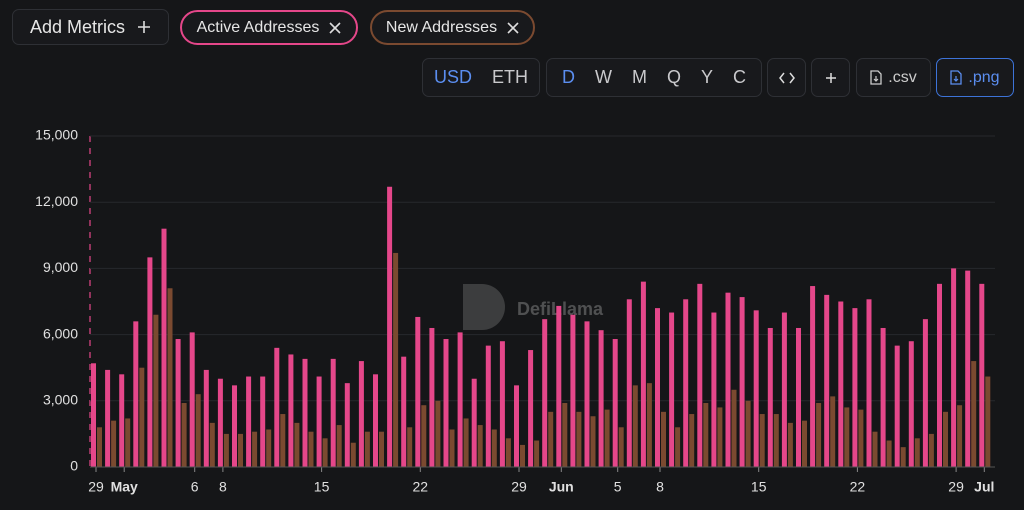 This screenshot has width=1024, height=510. What do you see at coordinates (452, 77) in the screenshot?
I see `currency-option: USD` at bounding box center [452, 77].